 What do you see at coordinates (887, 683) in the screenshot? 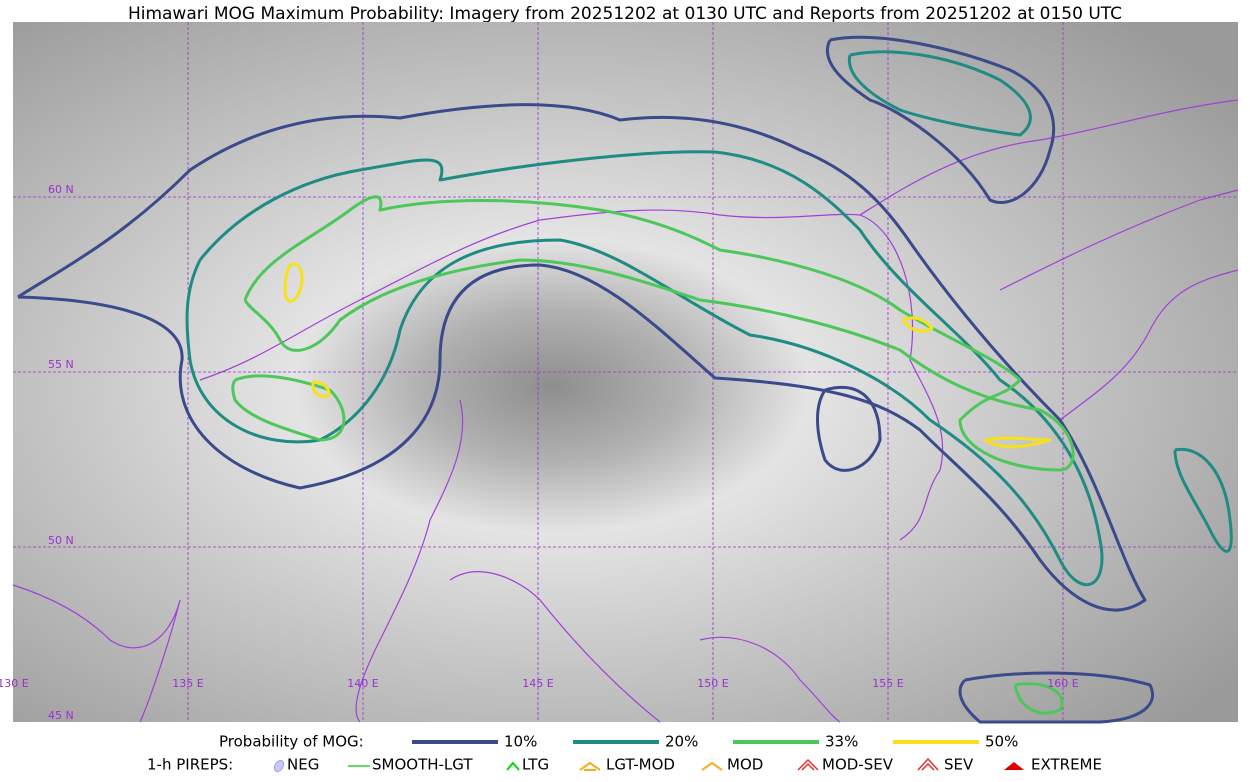
I see `lon-label: 155 E` at bounding box center [887, 683].